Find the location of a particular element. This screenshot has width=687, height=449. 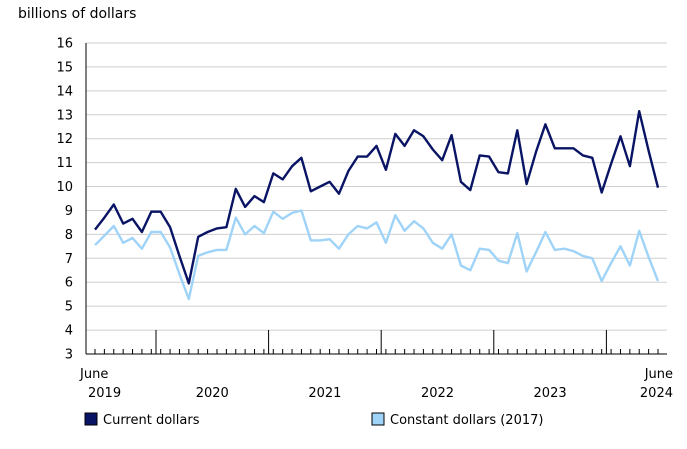

y-tick-label: 14 is located at coordinates (64, 91).